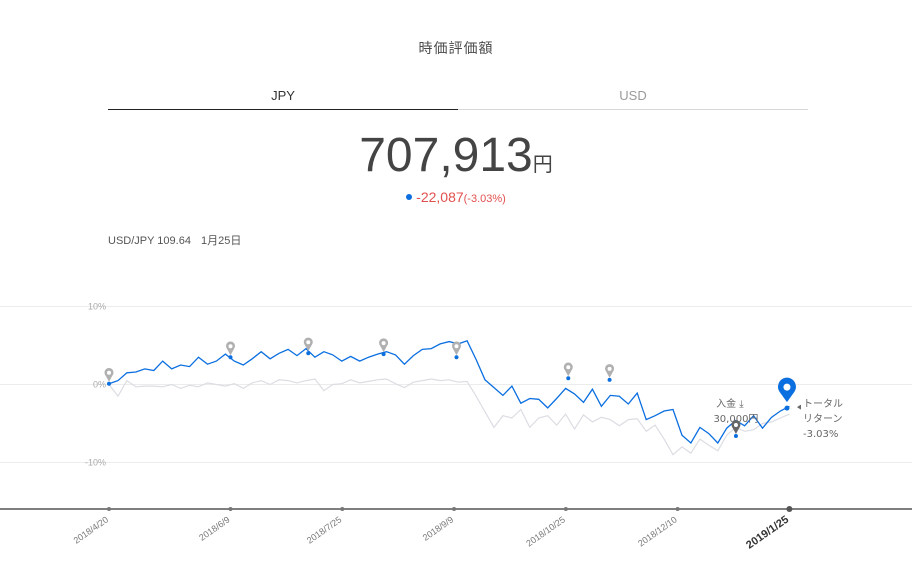 The height and width of the screenshot is (577, 912). What do you see at coordinates (97, 307) in the screenshot?
I see `y-tick-label: 10%` at bounding box center [97, 307].